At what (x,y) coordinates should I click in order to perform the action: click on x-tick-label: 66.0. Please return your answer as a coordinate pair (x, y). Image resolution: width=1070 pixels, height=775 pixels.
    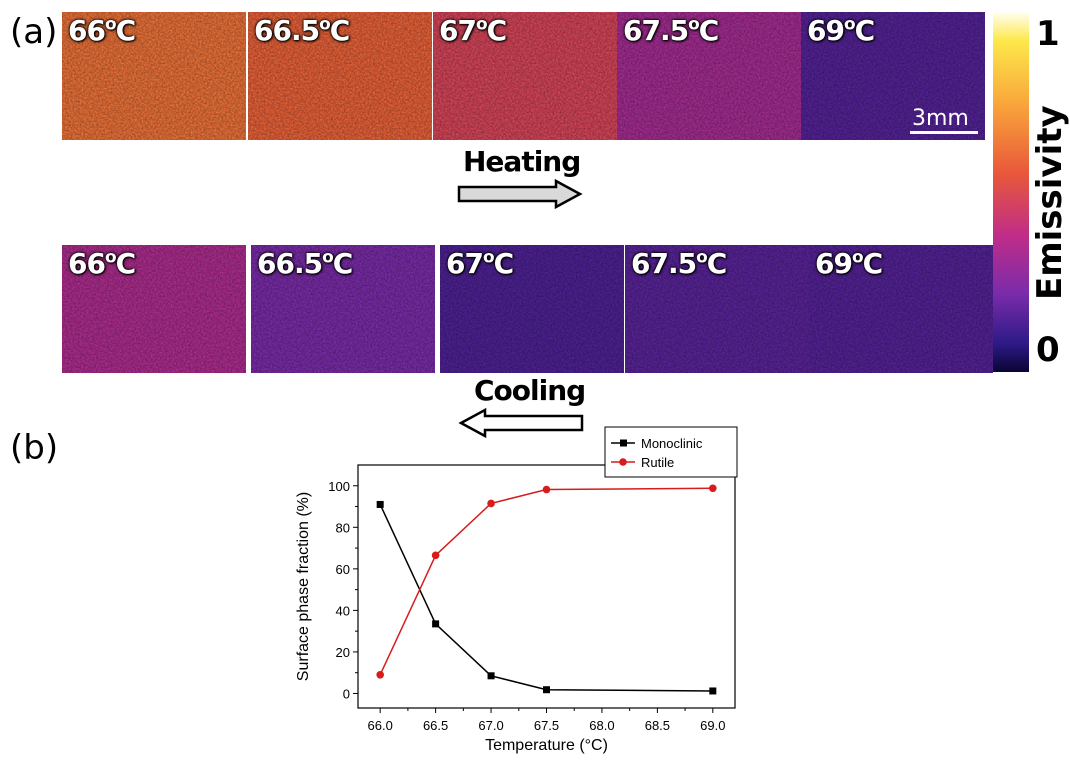
    Looking at the image, I should click on (380, 725).